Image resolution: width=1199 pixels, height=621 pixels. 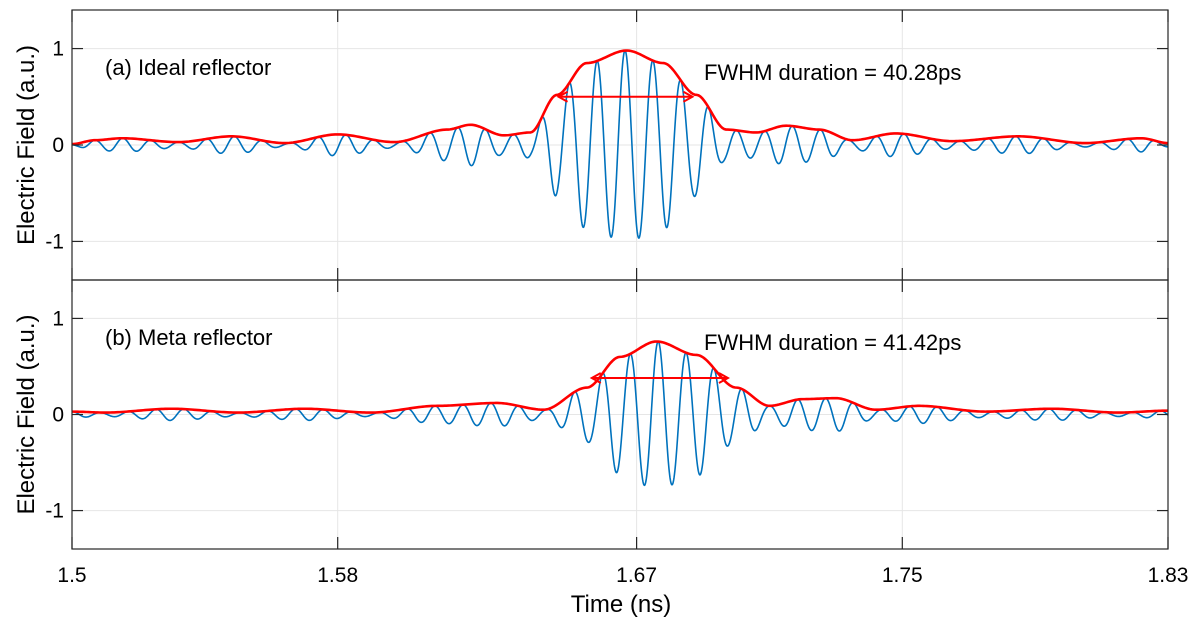 I want to click on x-tick-label: 1.5, so click(x=71, y=575).